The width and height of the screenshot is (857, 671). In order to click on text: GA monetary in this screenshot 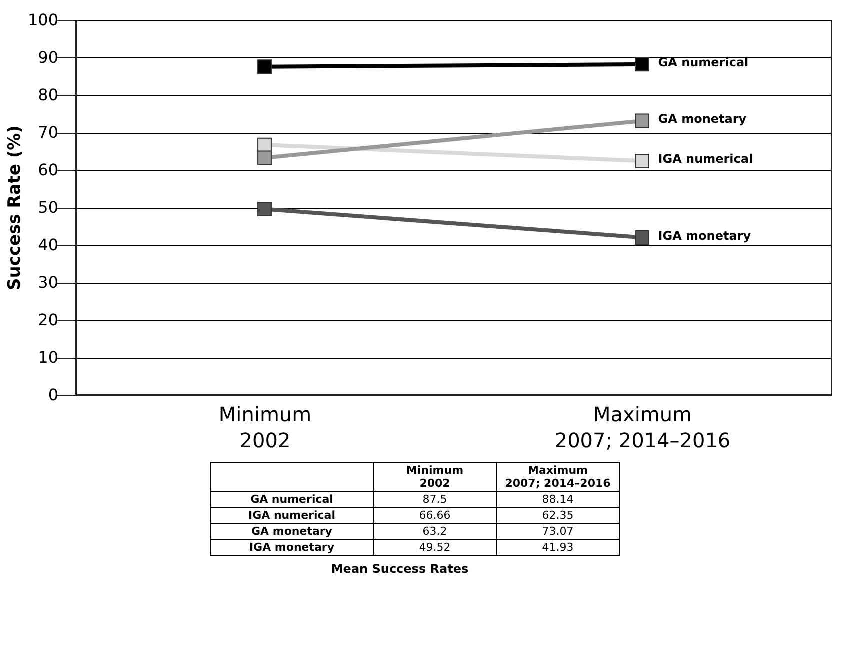, I will do `click(292, 531)`.